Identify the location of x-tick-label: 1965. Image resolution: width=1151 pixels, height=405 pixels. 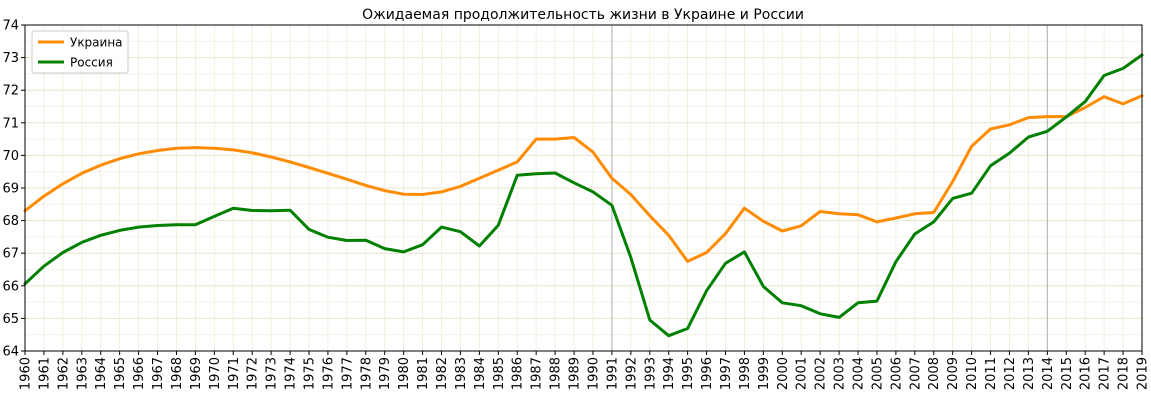
(120, 373).